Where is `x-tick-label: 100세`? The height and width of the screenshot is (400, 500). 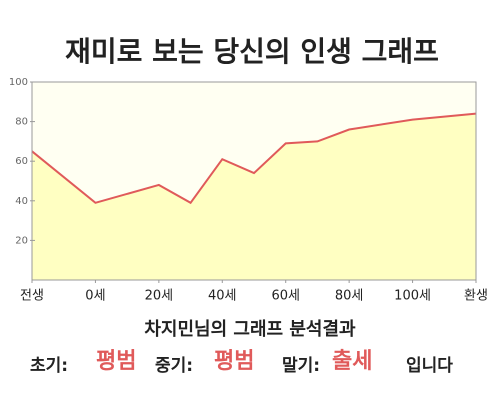
x-tick-label: 100세 is located at coordinates (412, 296).